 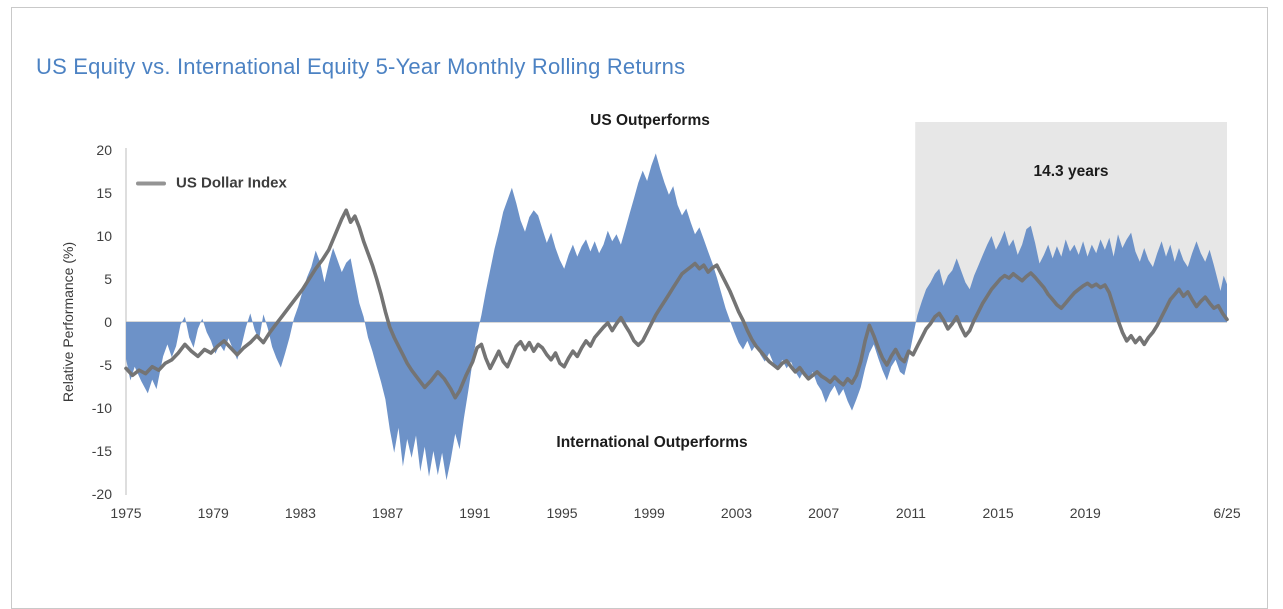 What do you see at coordinates (736, 513) in the screenshot?
I see `x-tick-label: 2003` at bounding box center [736, 513].